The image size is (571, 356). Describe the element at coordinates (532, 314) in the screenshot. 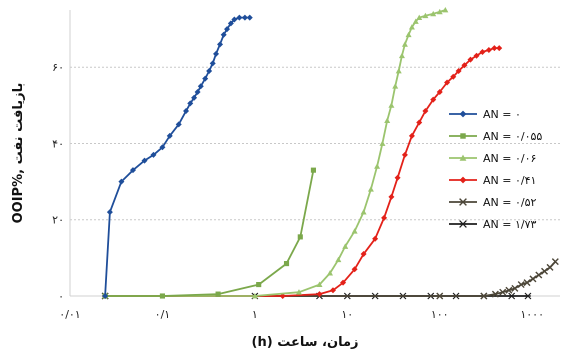

I see `x-tick-label: ۱۰۰۰` at that location.